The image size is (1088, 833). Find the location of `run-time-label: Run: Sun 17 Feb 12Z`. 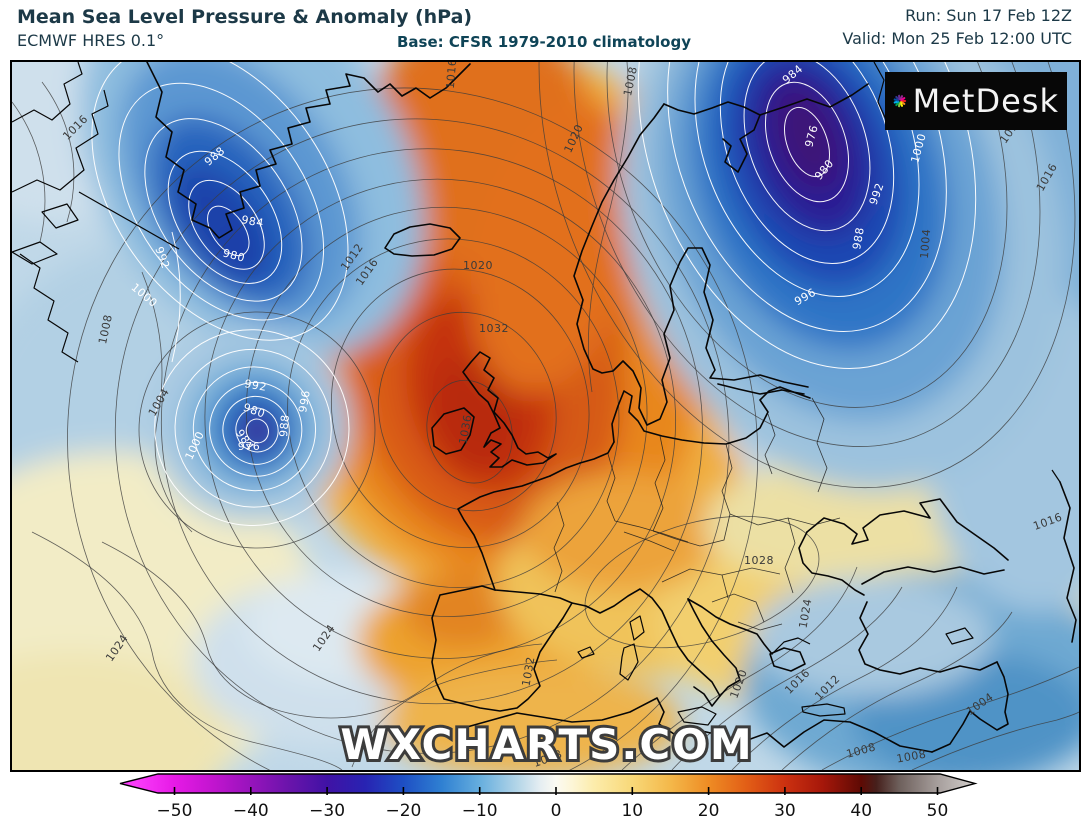

run-time-label: Run: Sun 17 Feb 12Z is located at coordinates (988, 15).